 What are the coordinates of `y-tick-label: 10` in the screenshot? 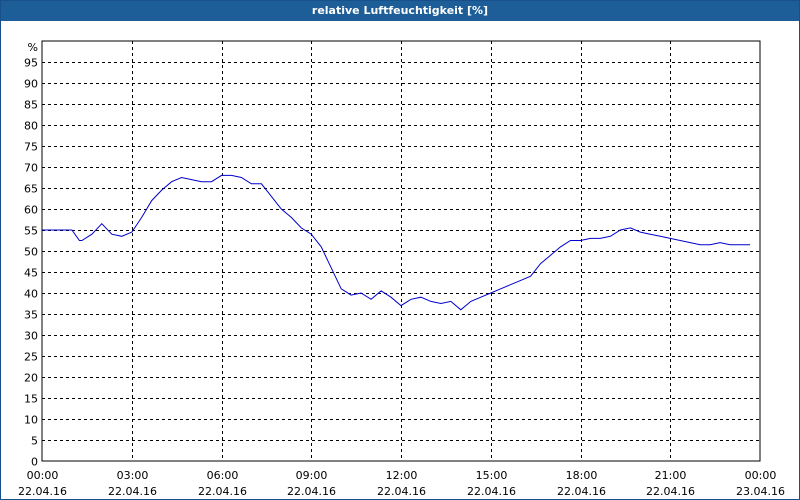 It's located at (31, 420).